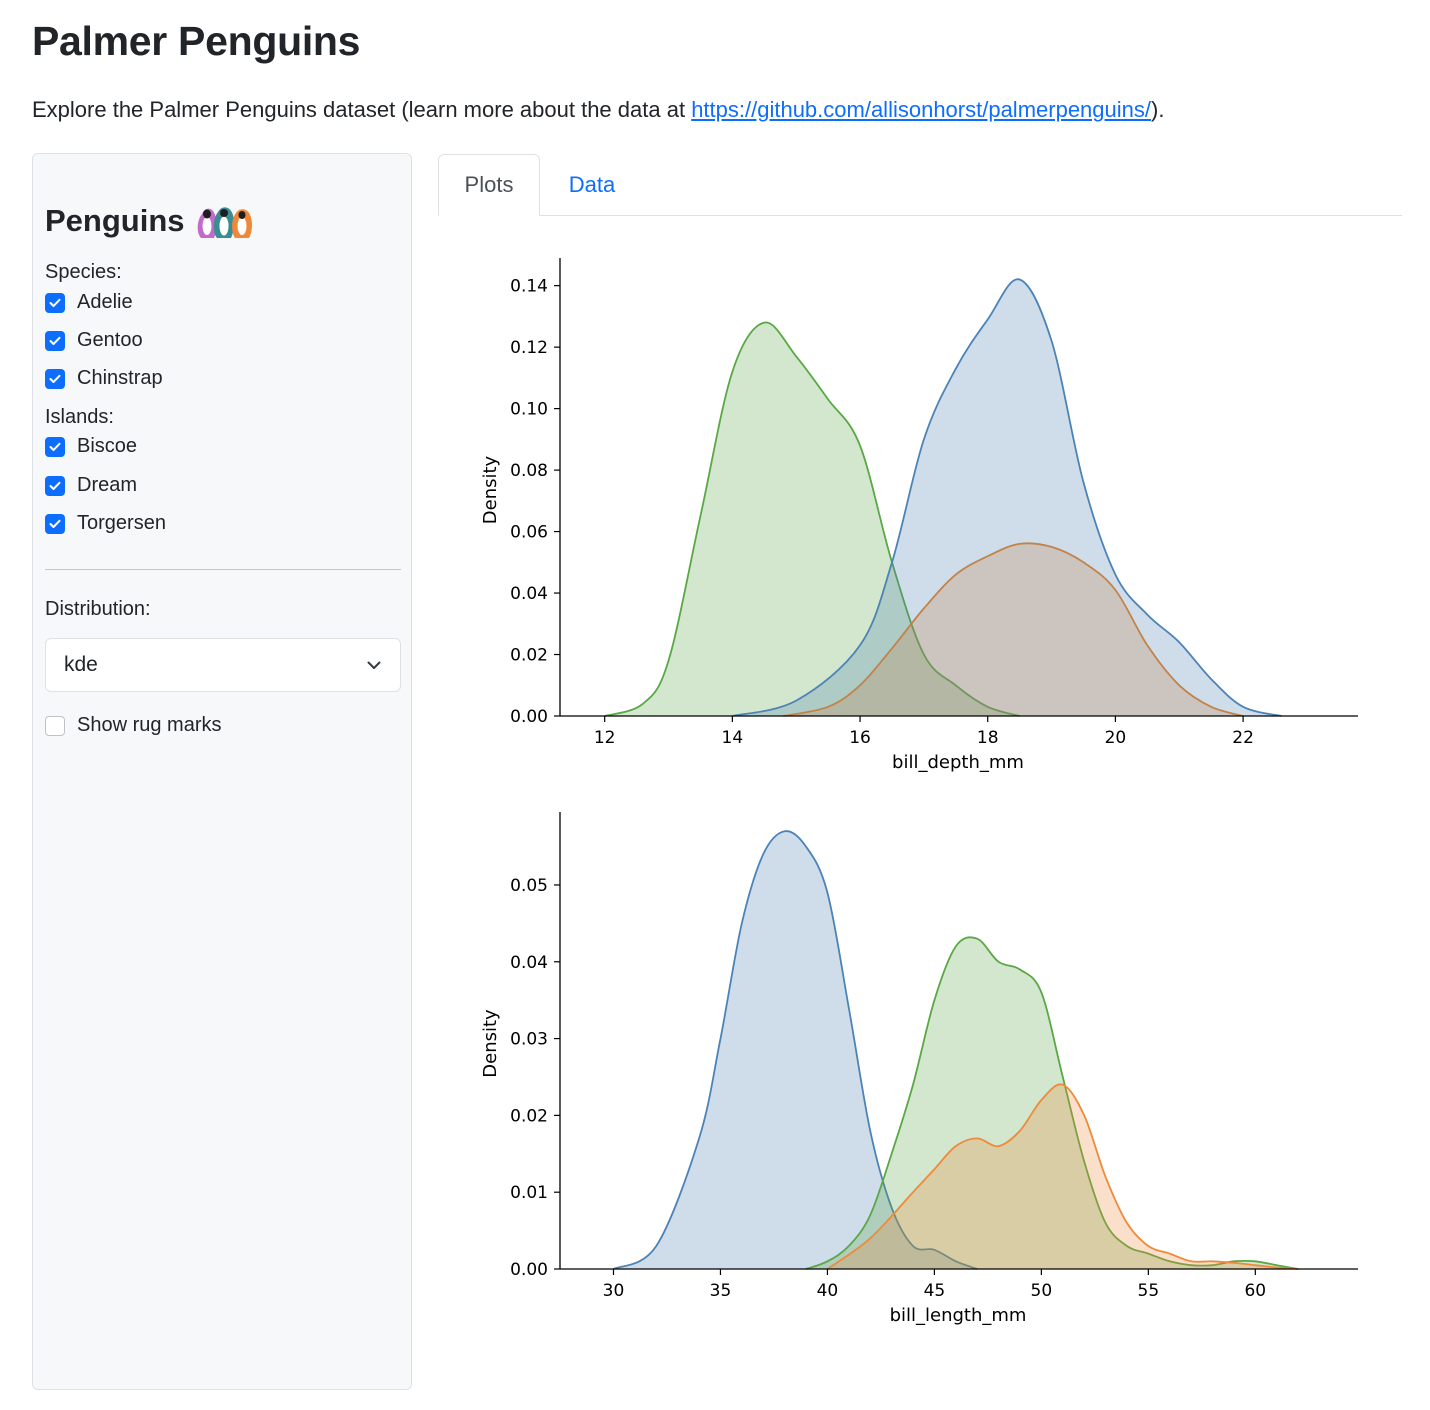 This screenshot has height=1410, width=1430. What do you see at coordinates (920, 185) in the screenshot?
I see `tab-bar: Plots Data` at bounding box center [920, 185].